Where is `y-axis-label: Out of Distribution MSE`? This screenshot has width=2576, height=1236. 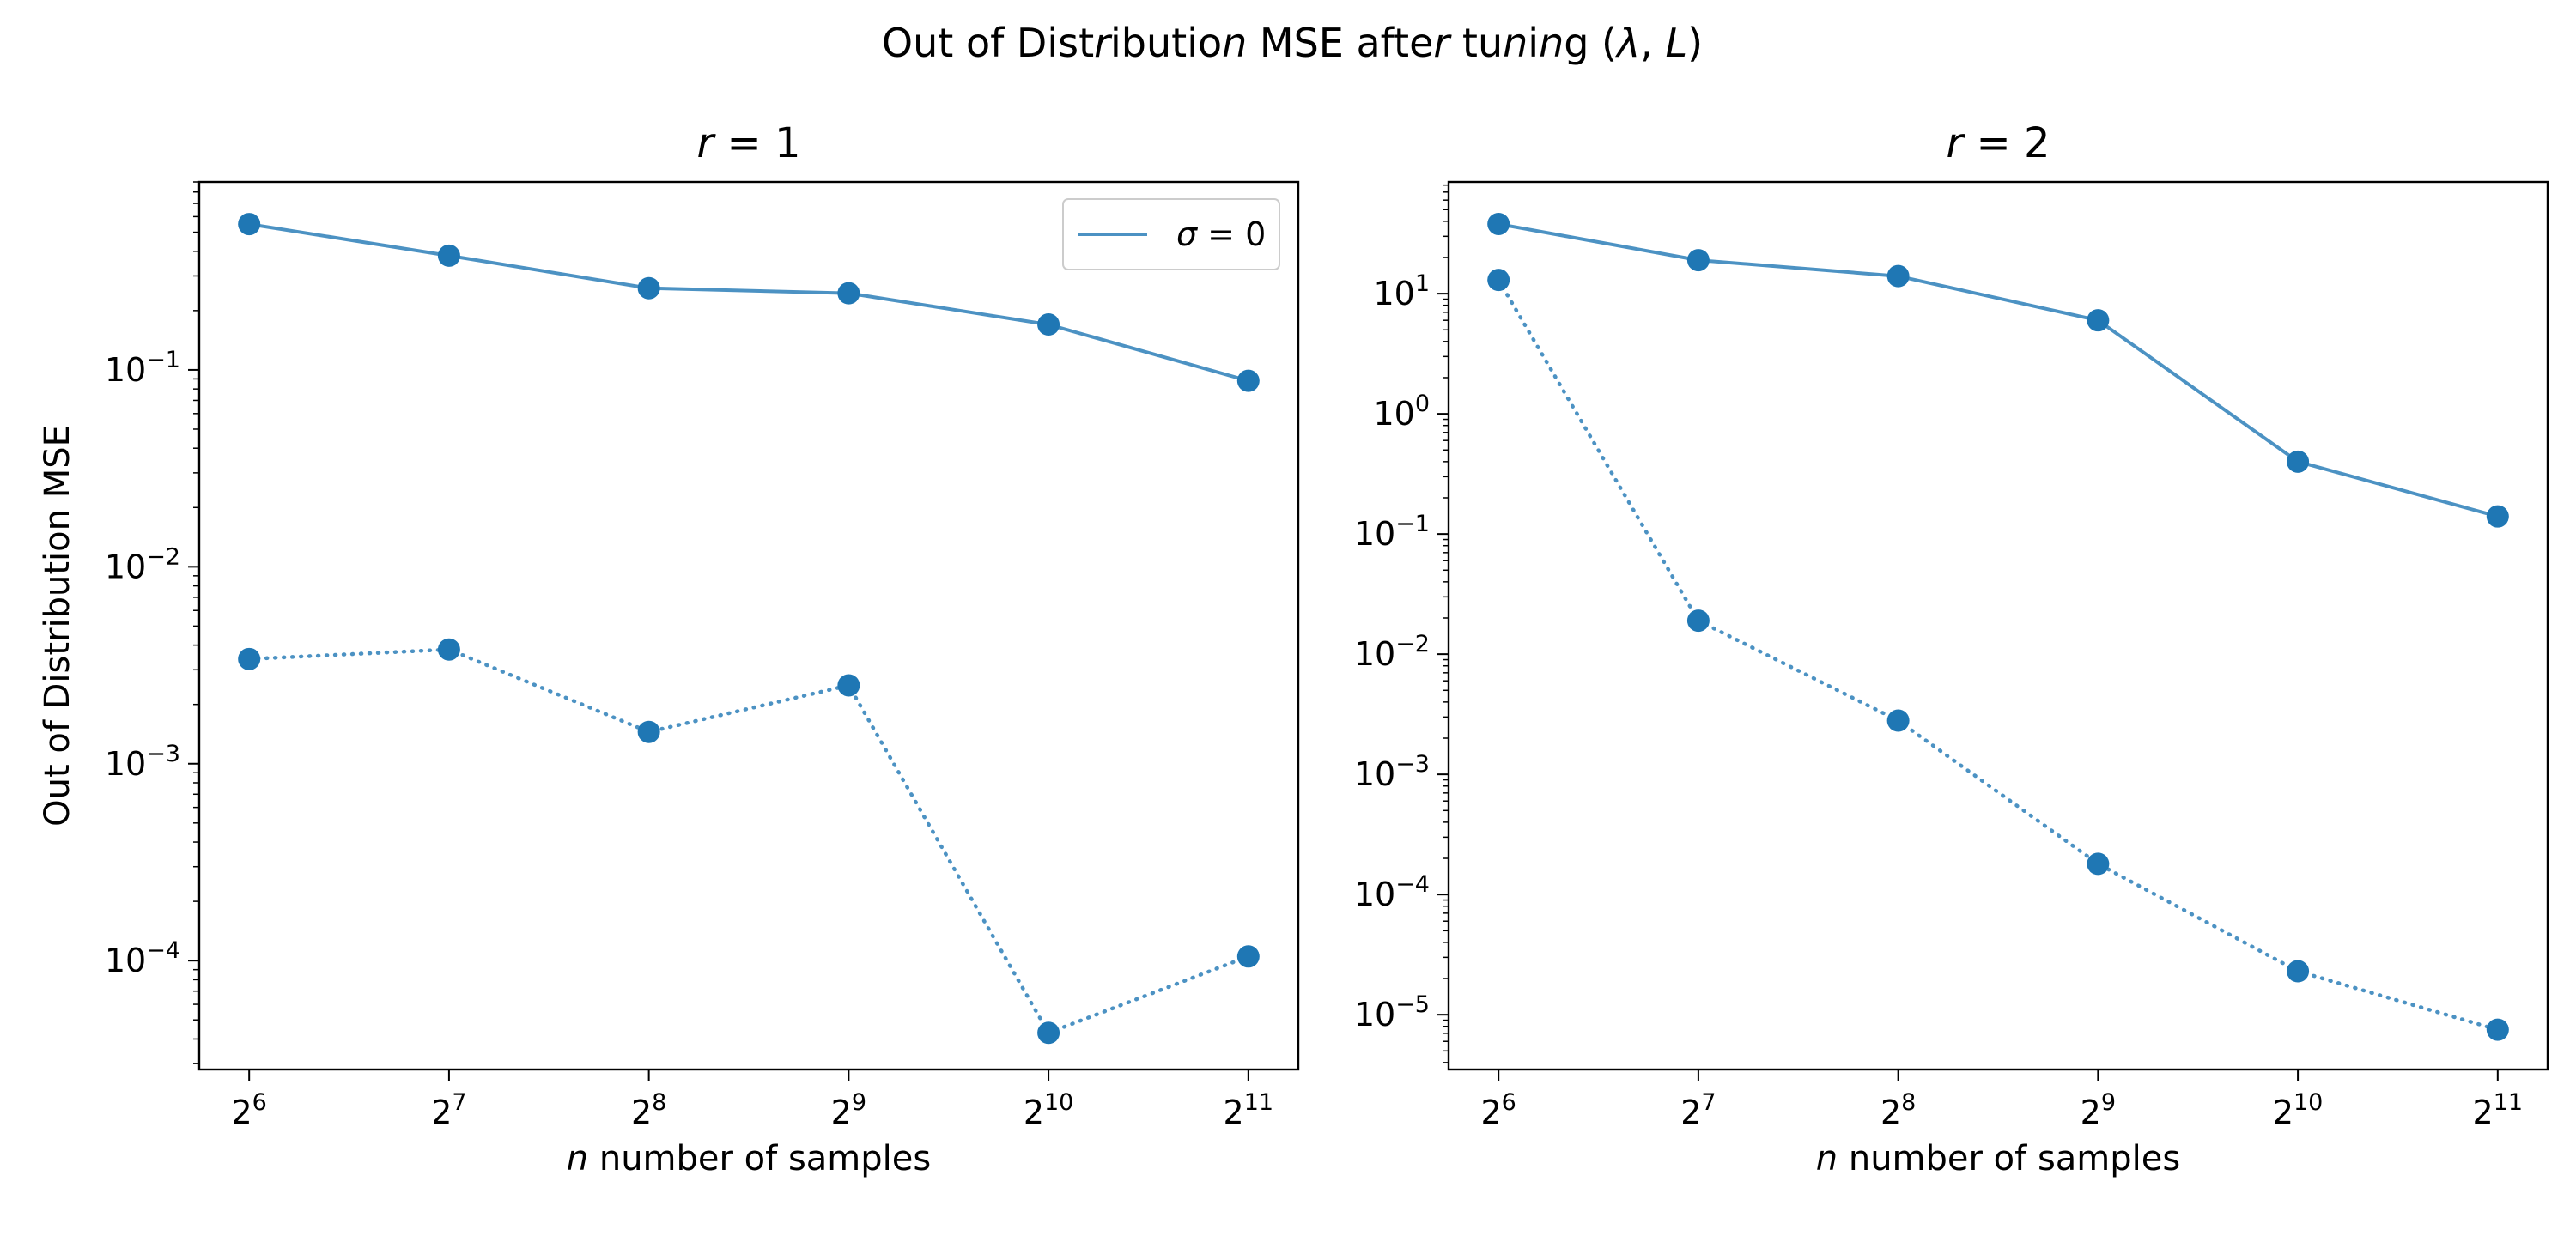 y-axis-label: Out of Distribution MSE is located at coordinates (58, 626).